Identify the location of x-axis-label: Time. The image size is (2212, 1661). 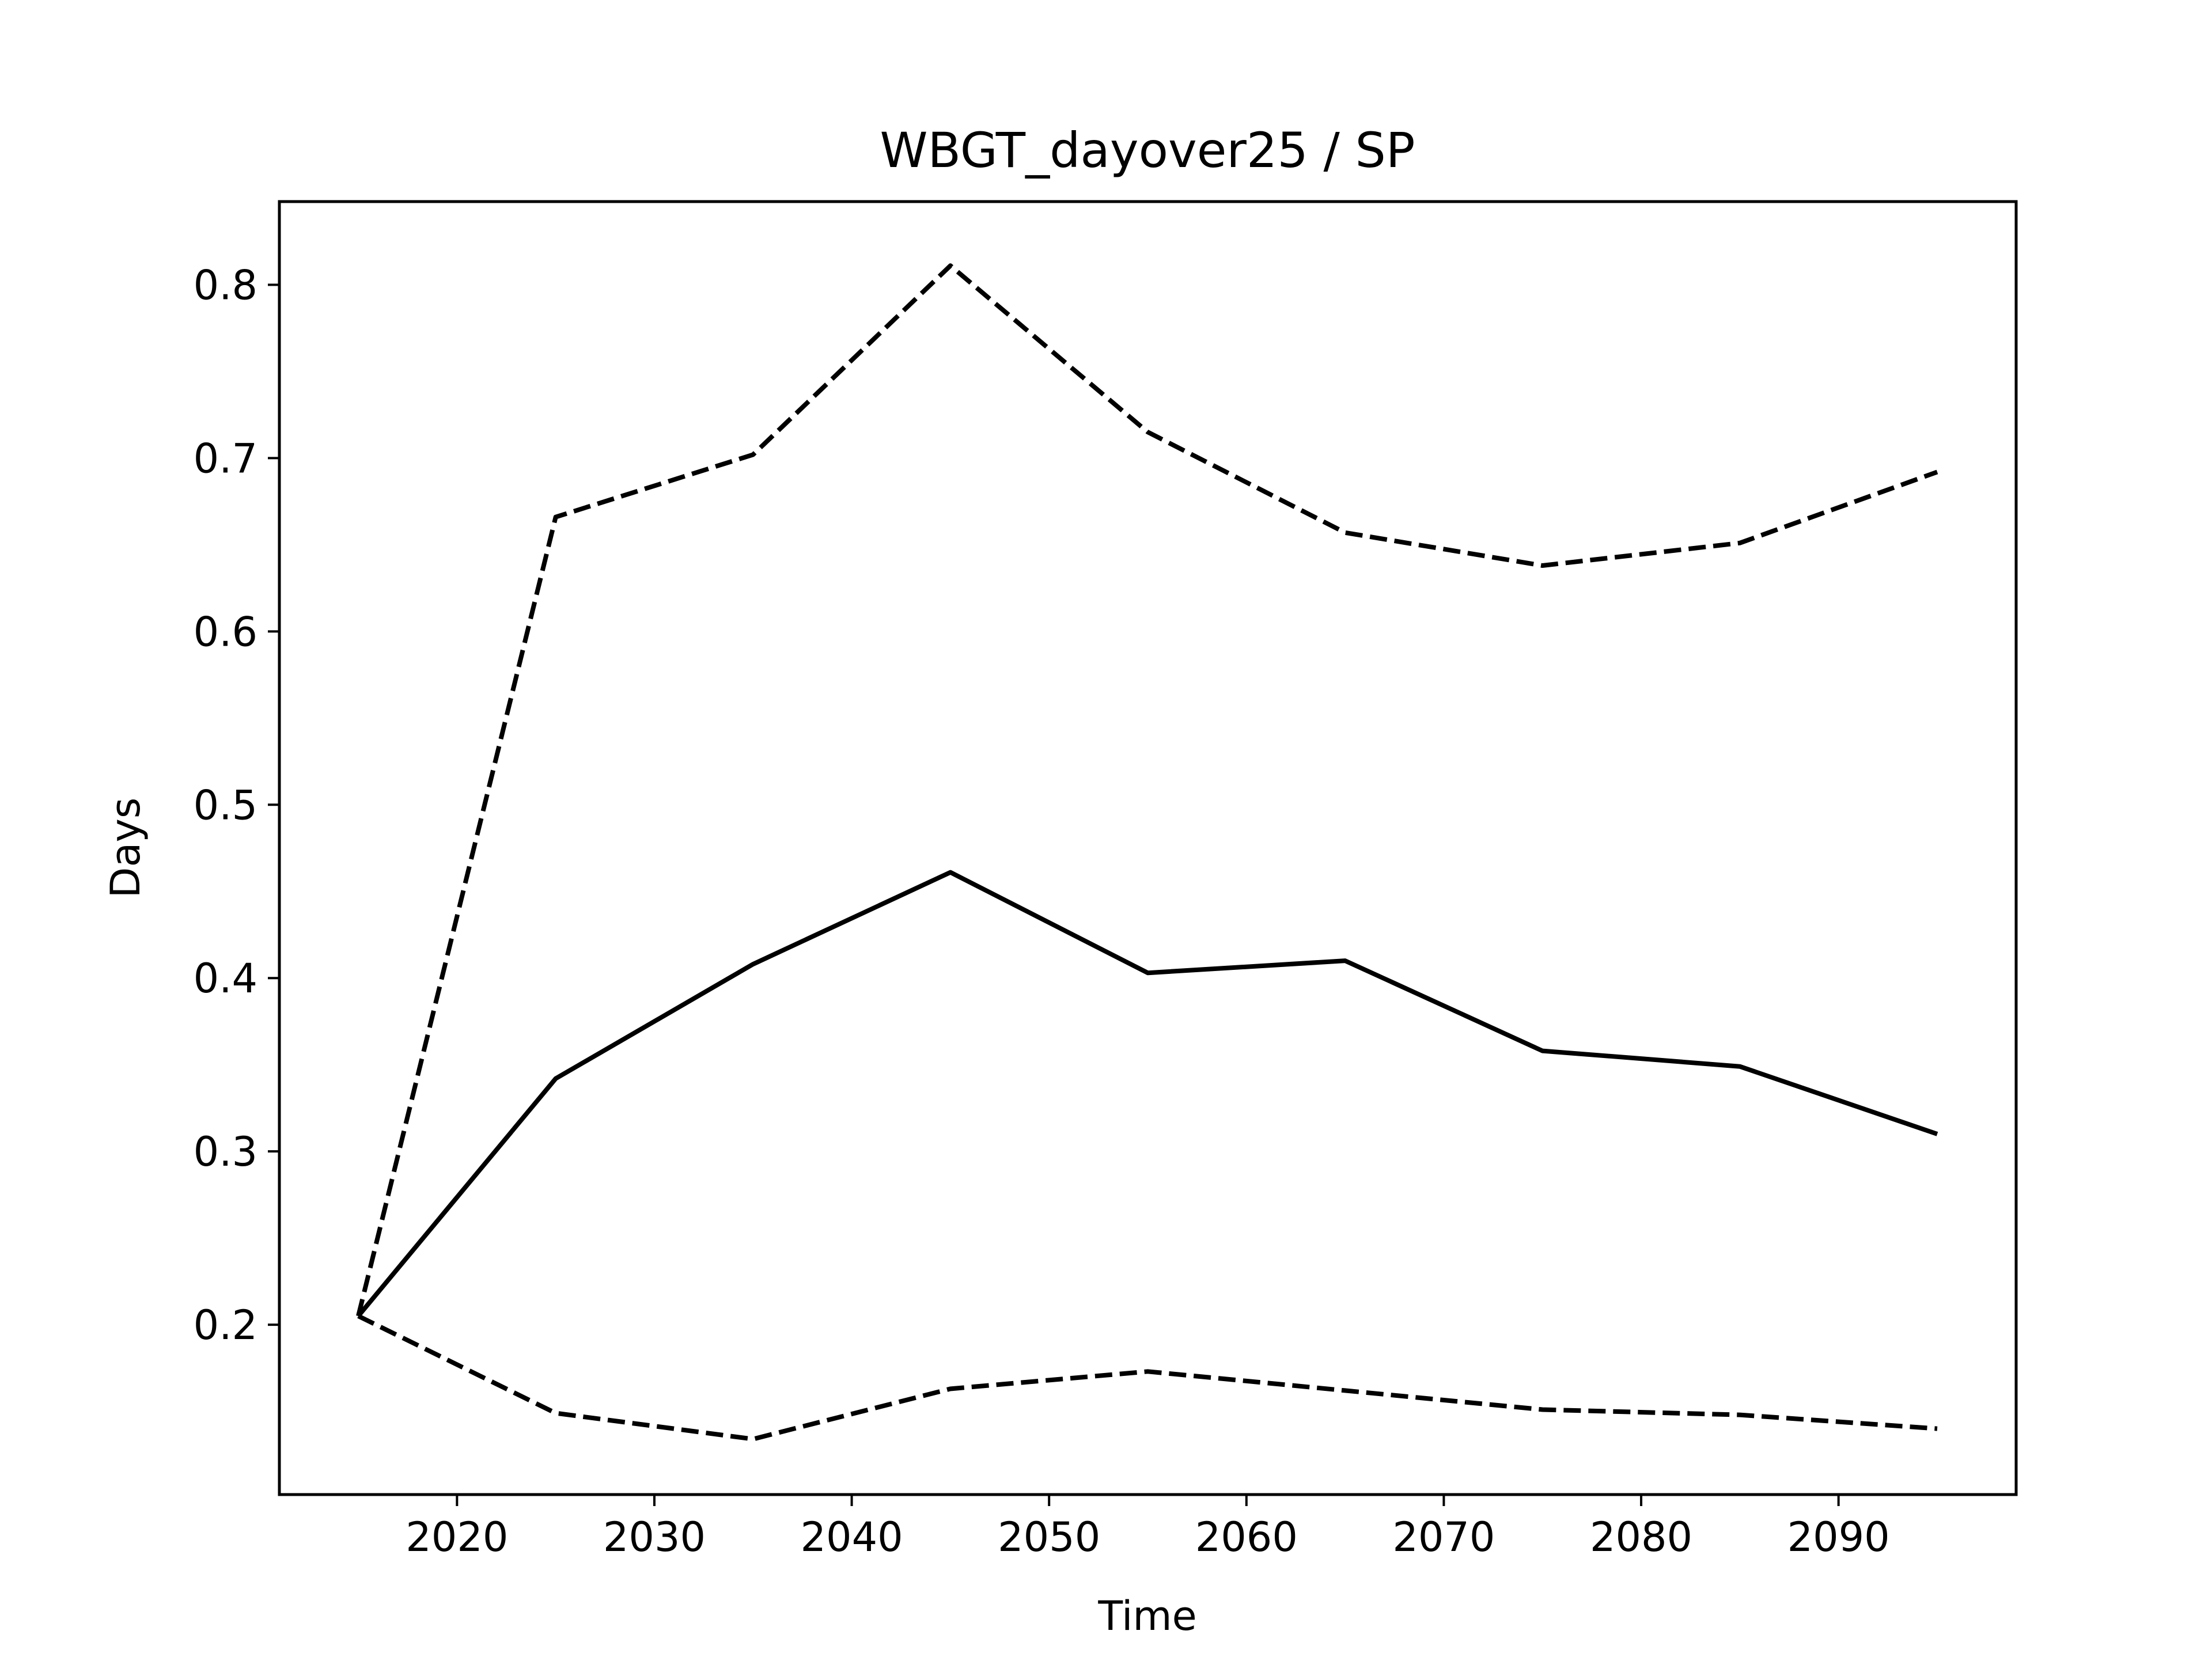
(1146, 1616).